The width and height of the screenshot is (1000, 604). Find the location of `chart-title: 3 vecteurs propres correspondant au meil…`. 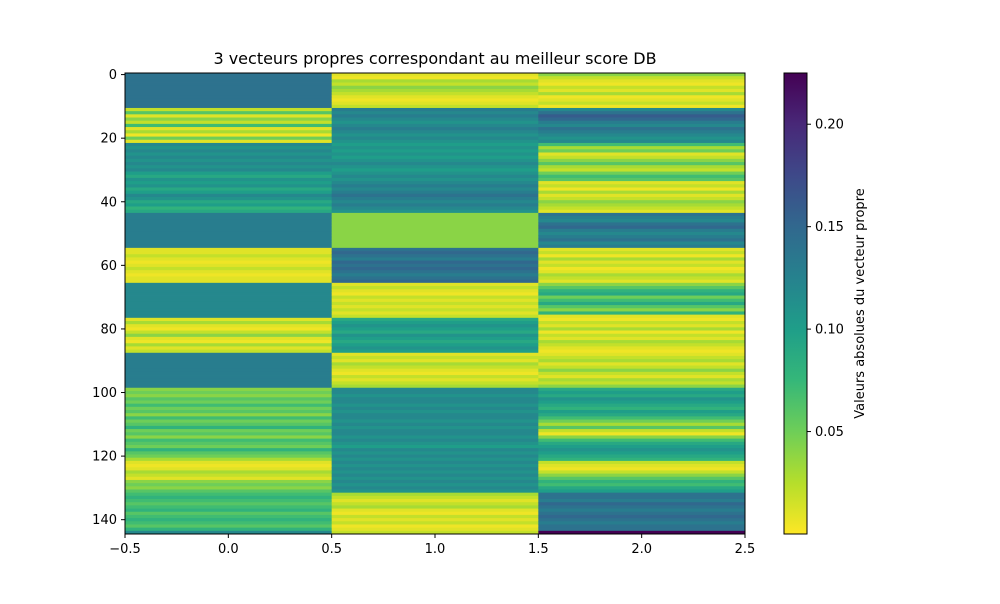

chart-title: 3 vecteurs propres correspondant au meil… is located at coordinates (434, 58).